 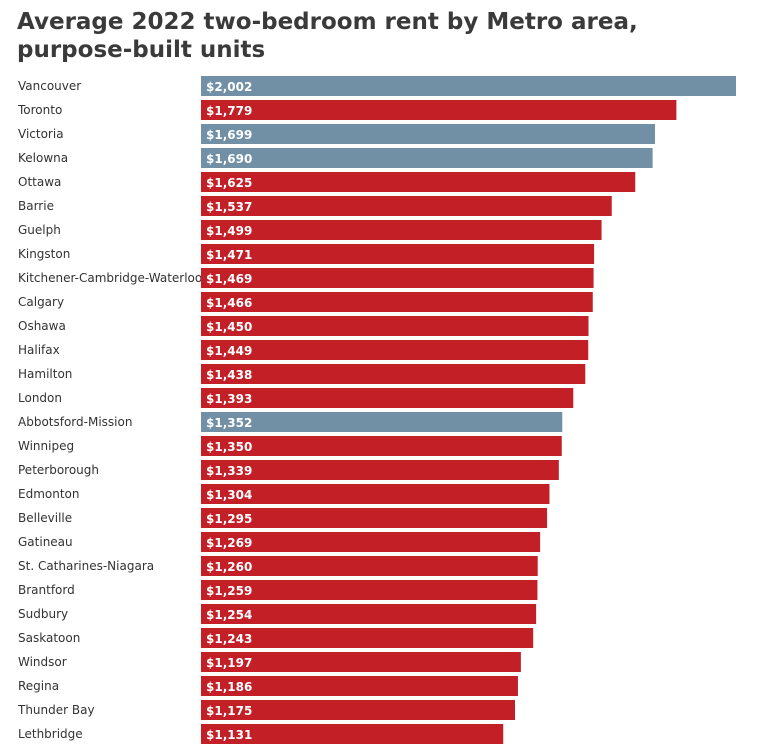 What do you see at coordinates (418, 182) in the screenshot?
I see `bar-ottawa` at bounding box center [418, 182].